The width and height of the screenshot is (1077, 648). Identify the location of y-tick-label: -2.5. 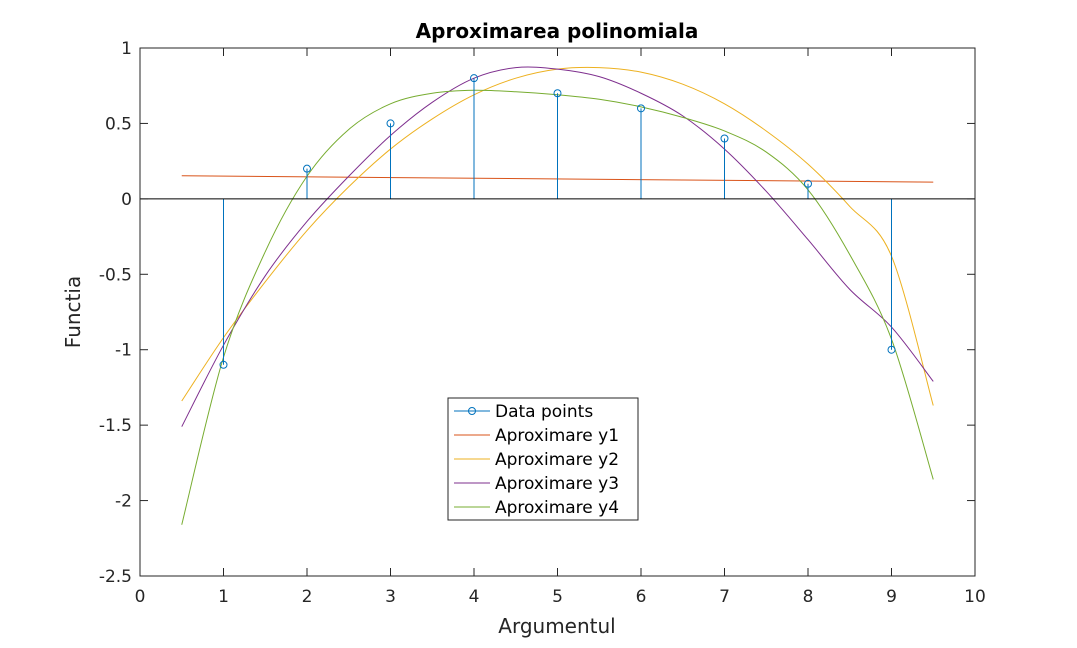
(115, 577).